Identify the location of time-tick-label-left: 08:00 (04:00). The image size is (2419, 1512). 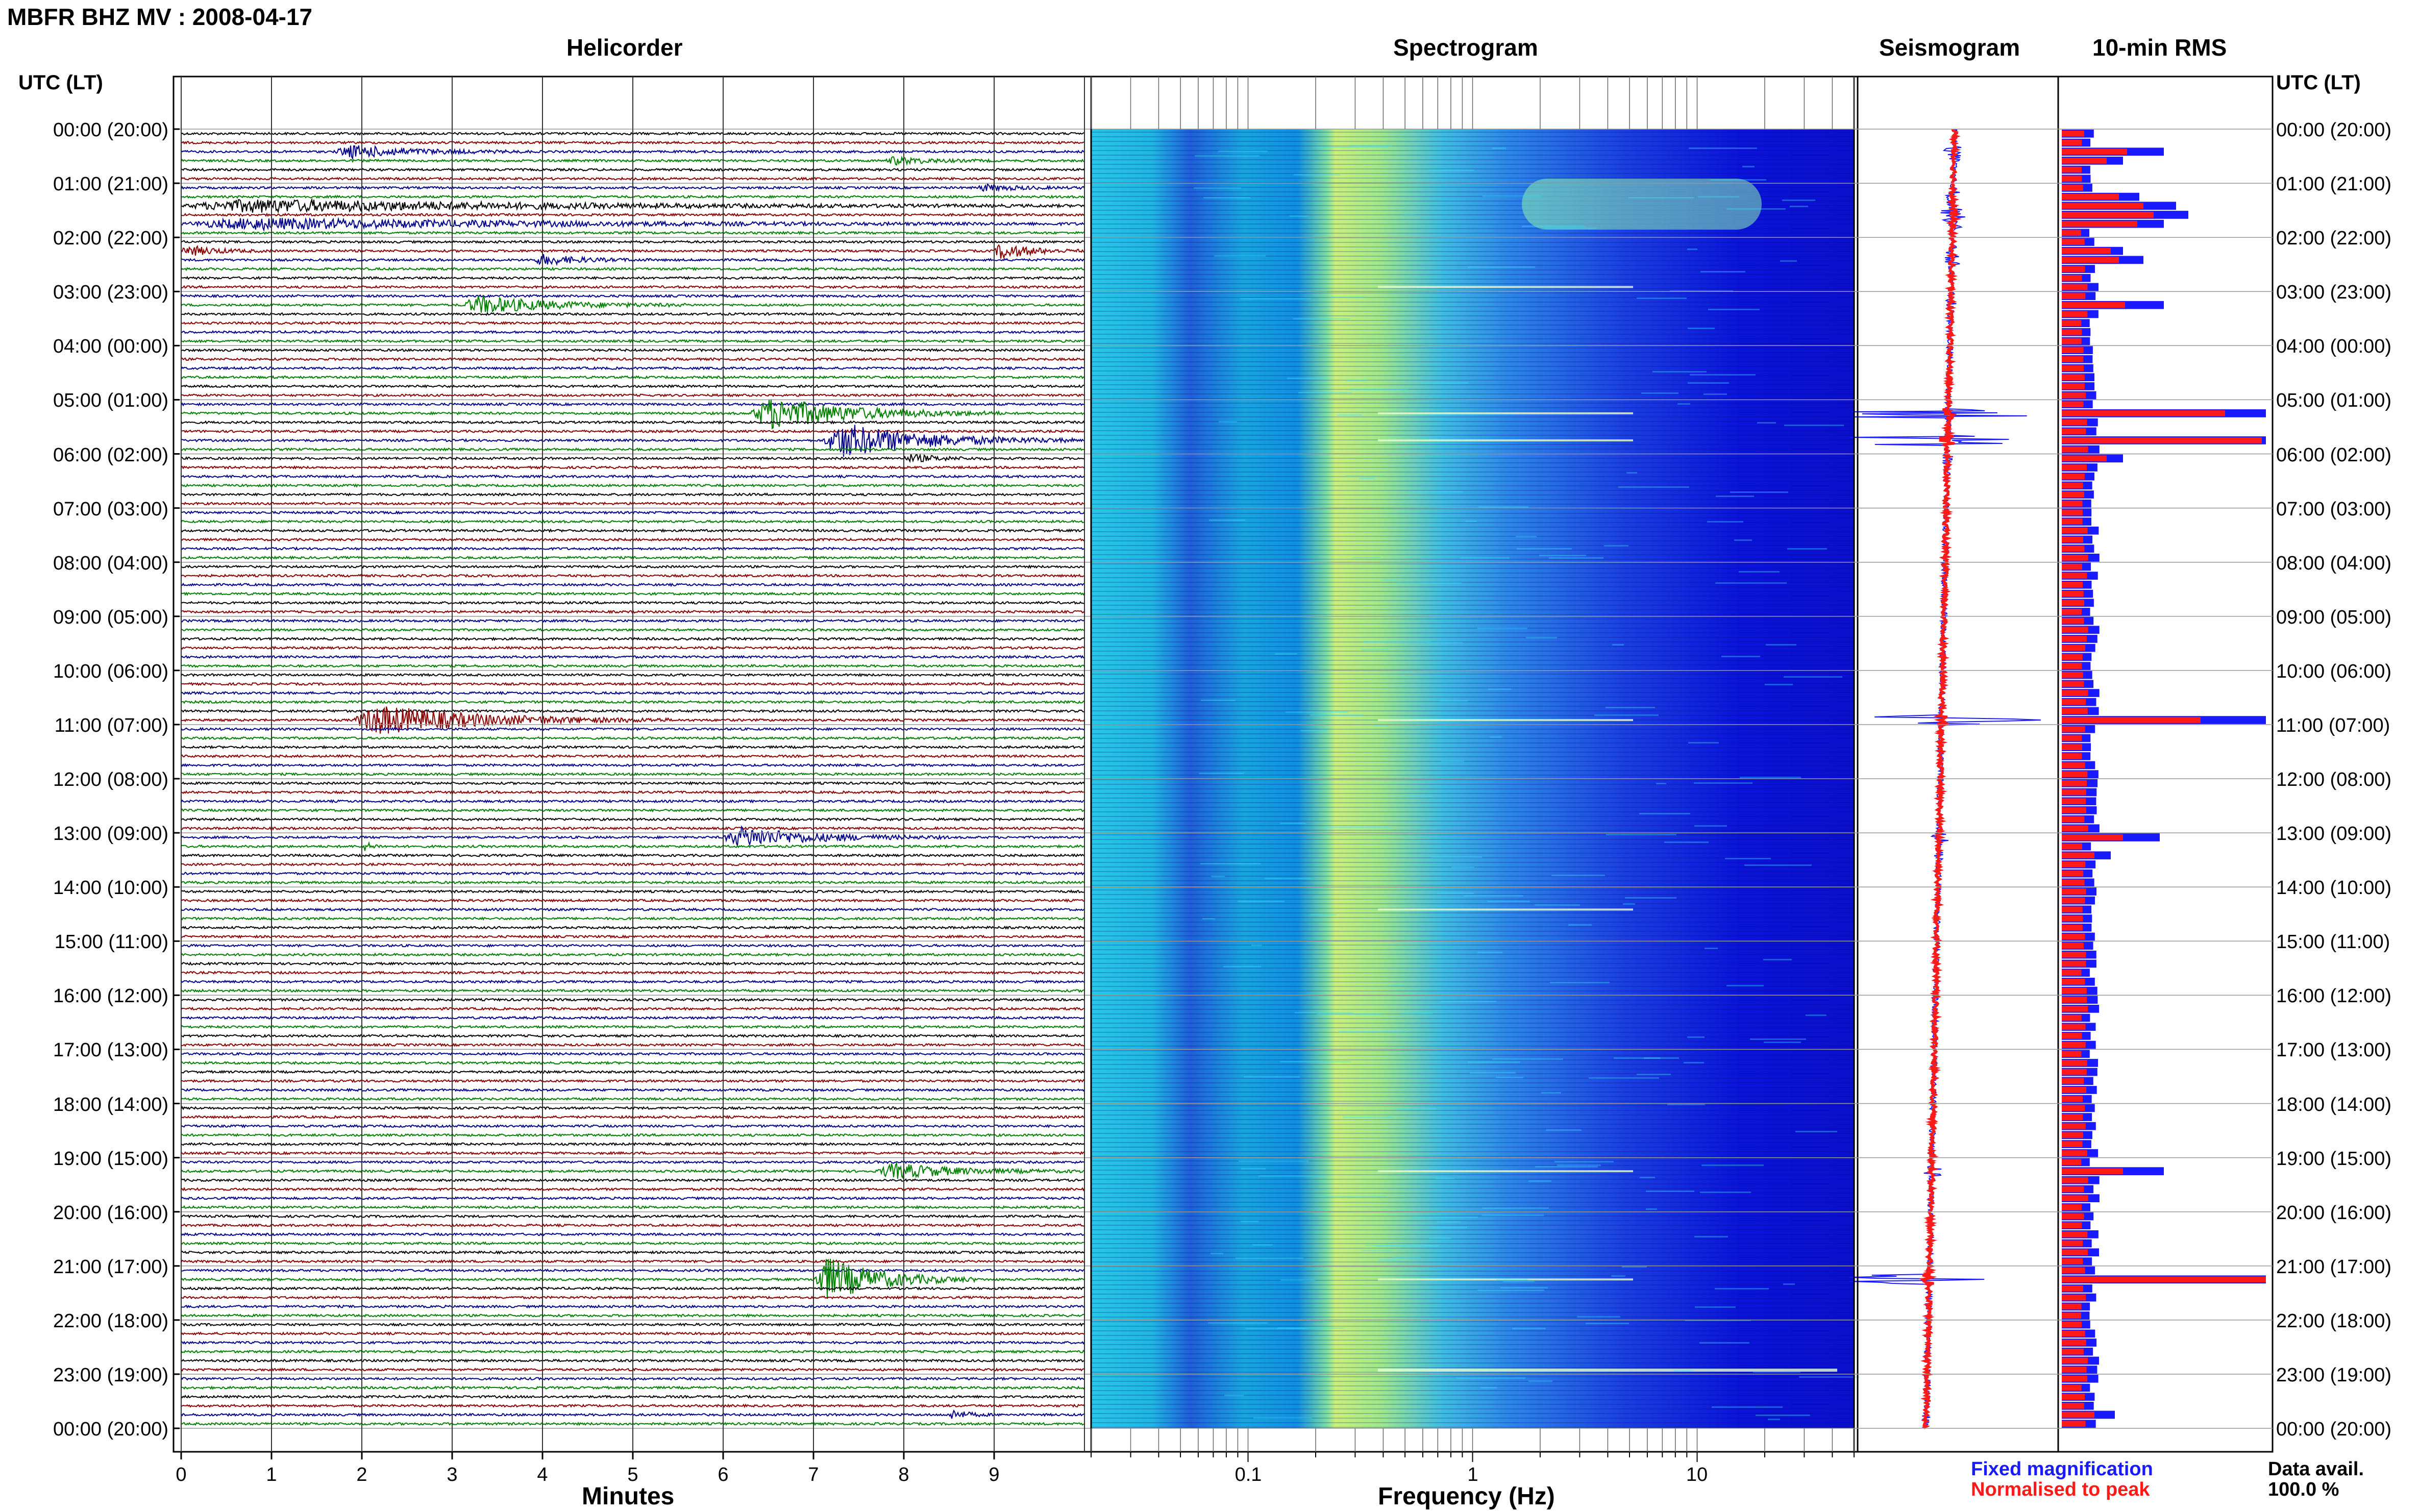
(110, 563).